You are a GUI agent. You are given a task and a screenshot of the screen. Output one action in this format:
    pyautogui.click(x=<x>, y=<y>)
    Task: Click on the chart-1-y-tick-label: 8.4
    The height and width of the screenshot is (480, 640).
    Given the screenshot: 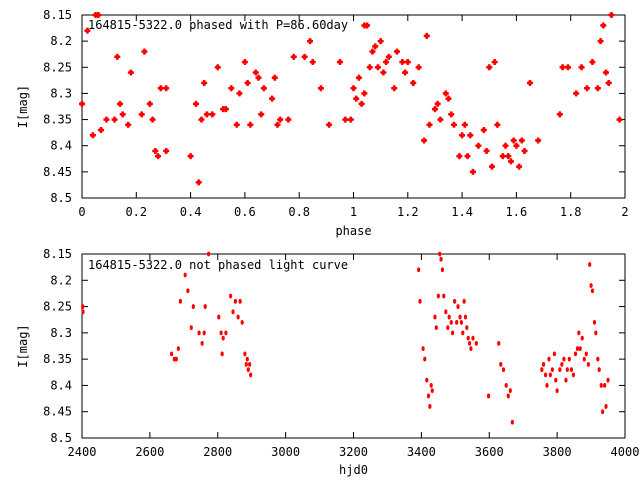 What is the action you would take?
    pyautogui.click(x=61, y=146)
    